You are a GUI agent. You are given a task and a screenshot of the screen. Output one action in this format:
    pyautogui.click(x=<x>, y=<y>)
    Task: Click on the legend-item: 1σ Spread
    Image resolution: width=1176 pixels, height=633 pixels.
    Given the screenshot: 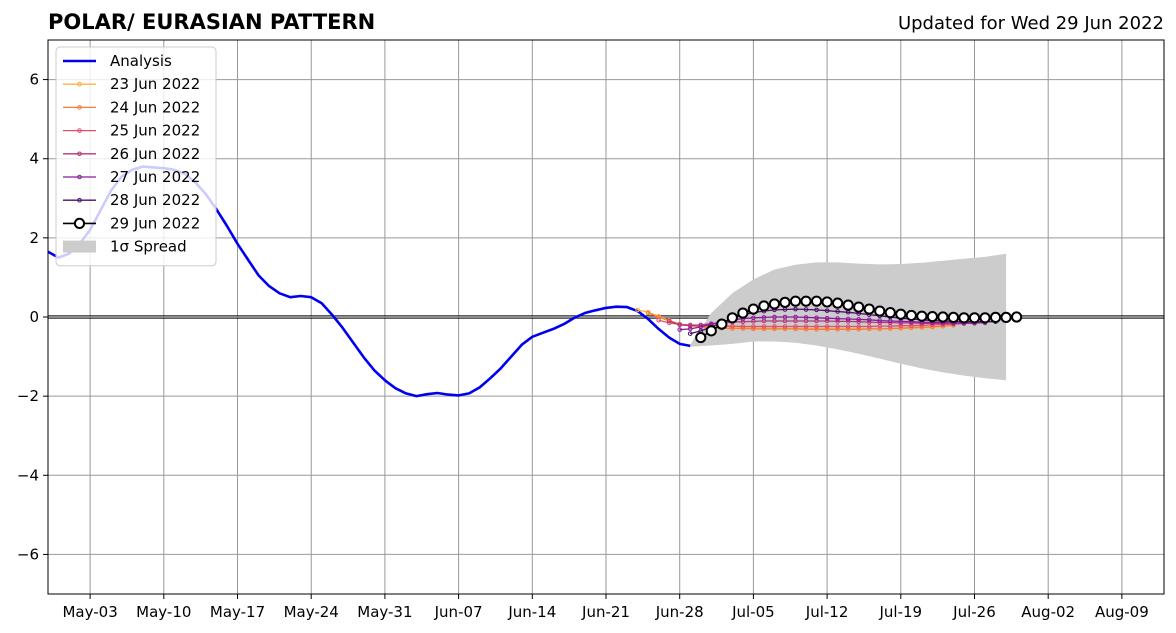 What is the action you would take?
    pyautogui.click(x=125, y=247)
    